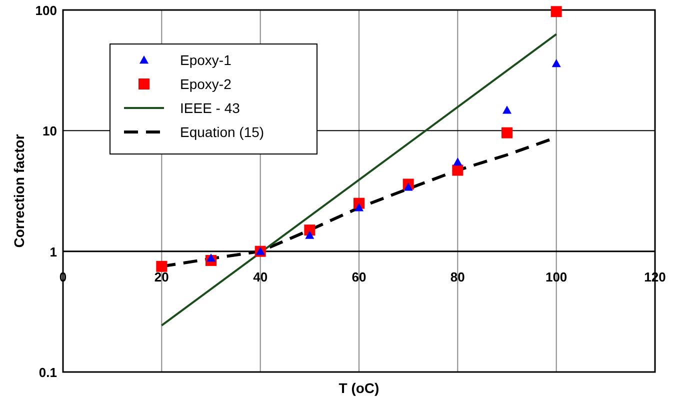 The image size is (681, 401). I want to click on x-tick-label: 20, so click(161, 276).